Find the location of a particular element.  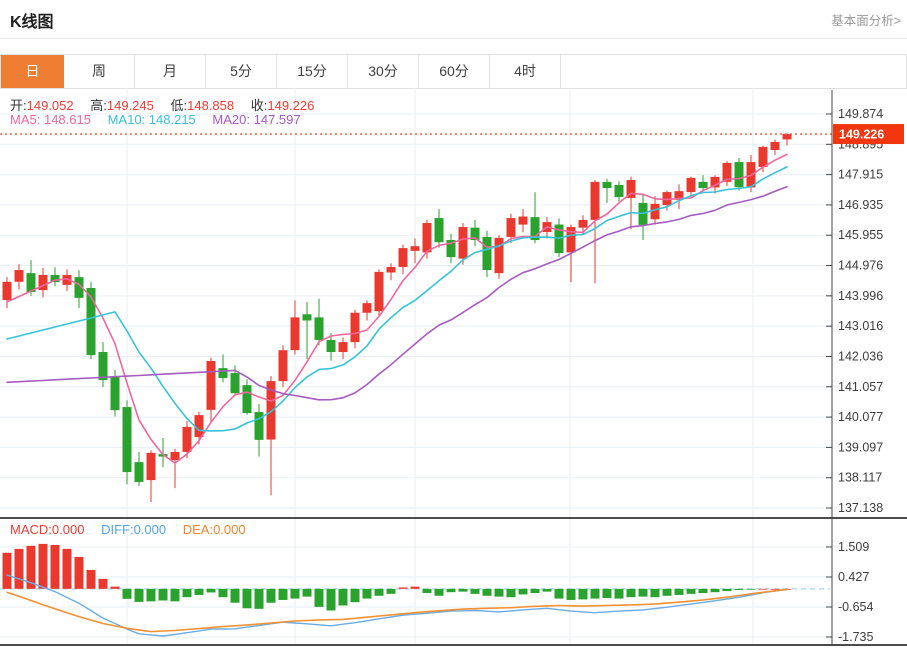

price-axis-label: 139.097 is located at coordinates (860, 447).